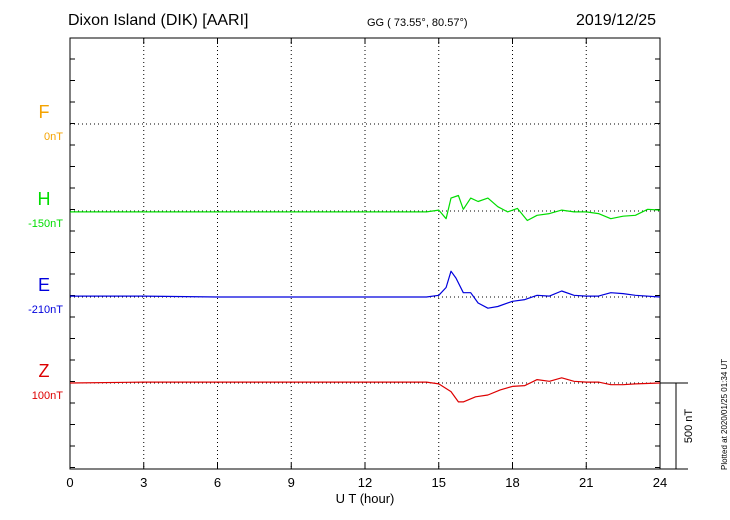  I want to click on component-label-e: E, so click(44, 285).